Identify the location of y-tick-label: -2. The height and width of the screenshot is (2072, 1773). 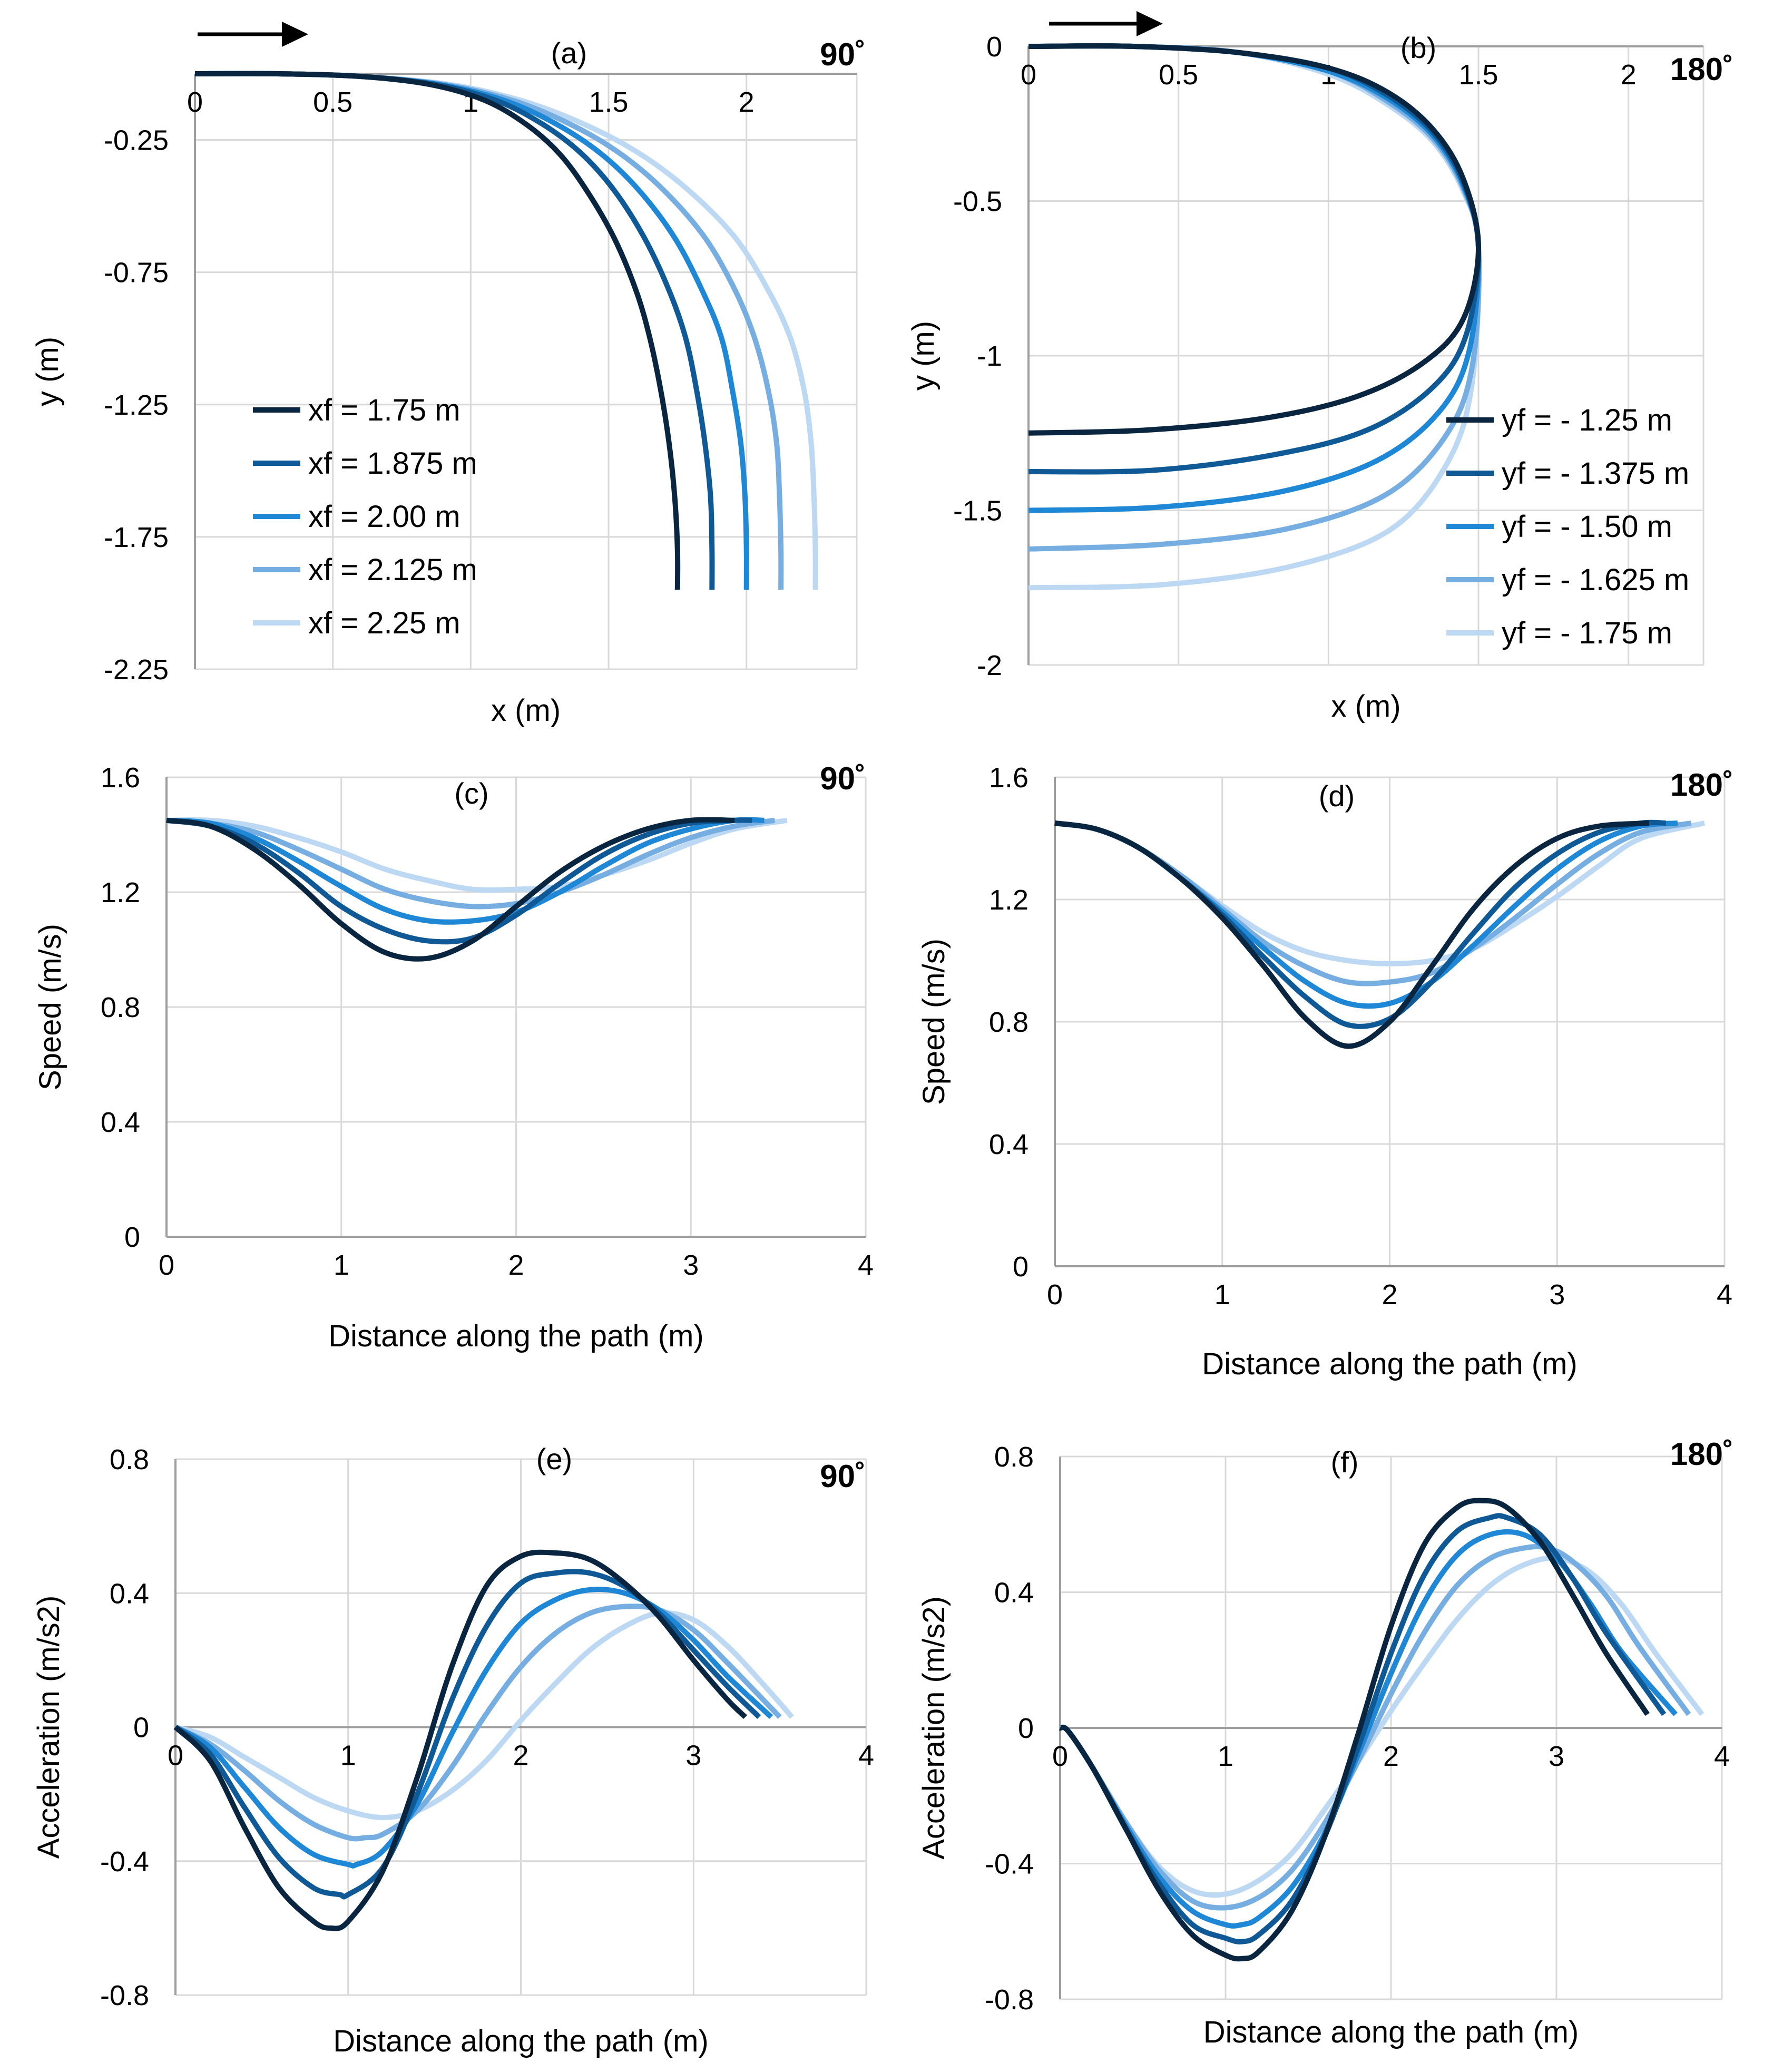
(989, 665).